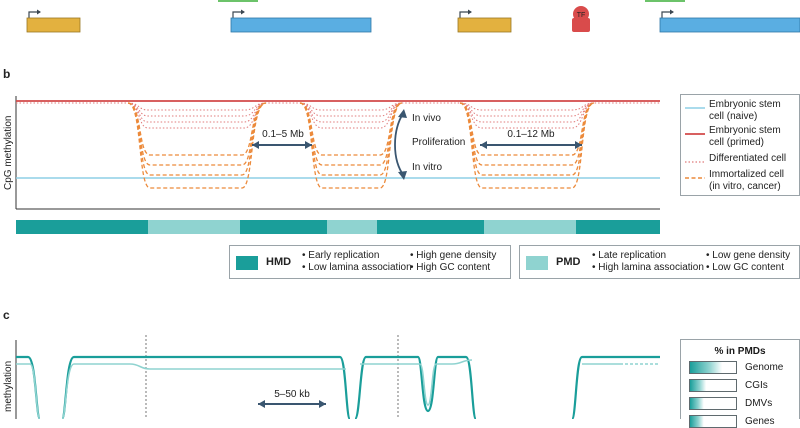 The height and width of the screenshot is (428, 800). I want to click on immortalized-cell-lines, so click(361, 145).